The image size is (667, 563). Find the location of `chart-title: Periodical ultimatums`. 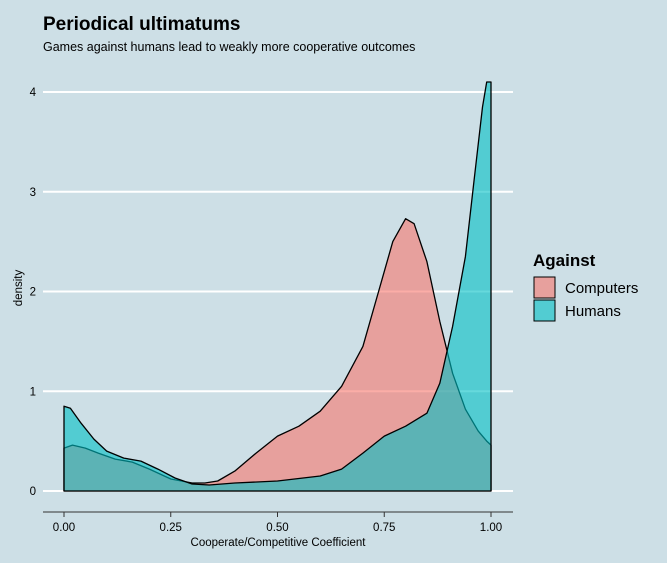

chart-title: Periodical ultimatums is located at coordinates (141, 24).